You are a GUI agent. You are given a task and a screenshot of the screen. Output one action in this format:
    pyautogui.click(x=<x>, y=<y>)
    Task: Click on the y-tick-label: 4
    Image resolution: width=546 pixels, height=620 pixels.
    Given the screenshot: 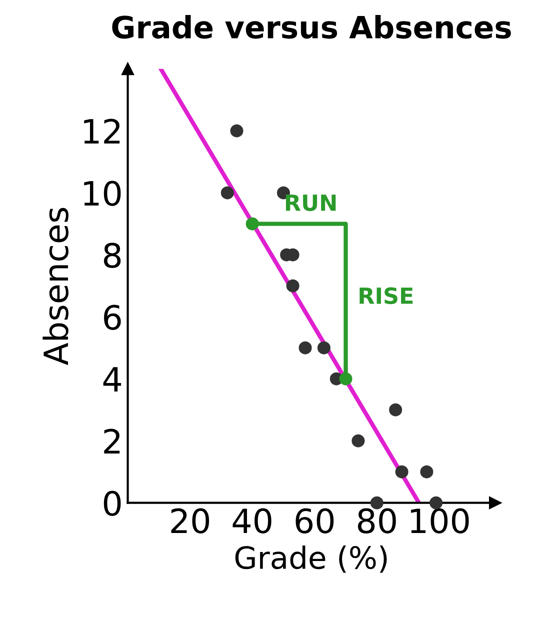 What is the action you would take?
    pyautogui.click(x=112, y=379)
    